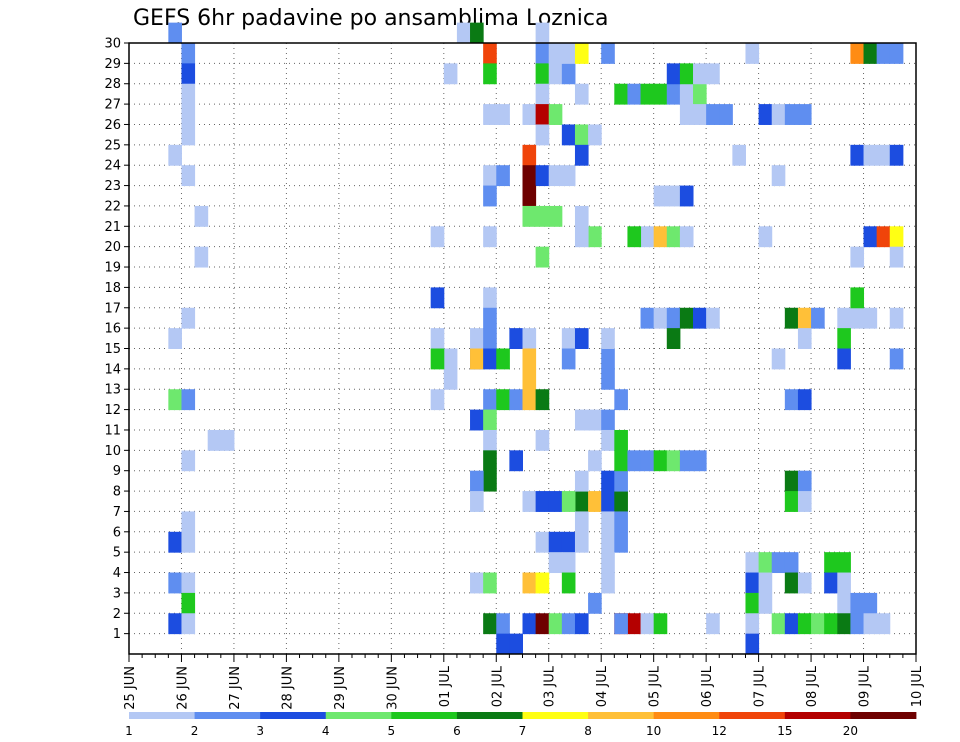  What do you see at coordinates (340, 688) in the screenshot?
I see `x-tick-label: 29 JUN` at bounding box center [340, 688].